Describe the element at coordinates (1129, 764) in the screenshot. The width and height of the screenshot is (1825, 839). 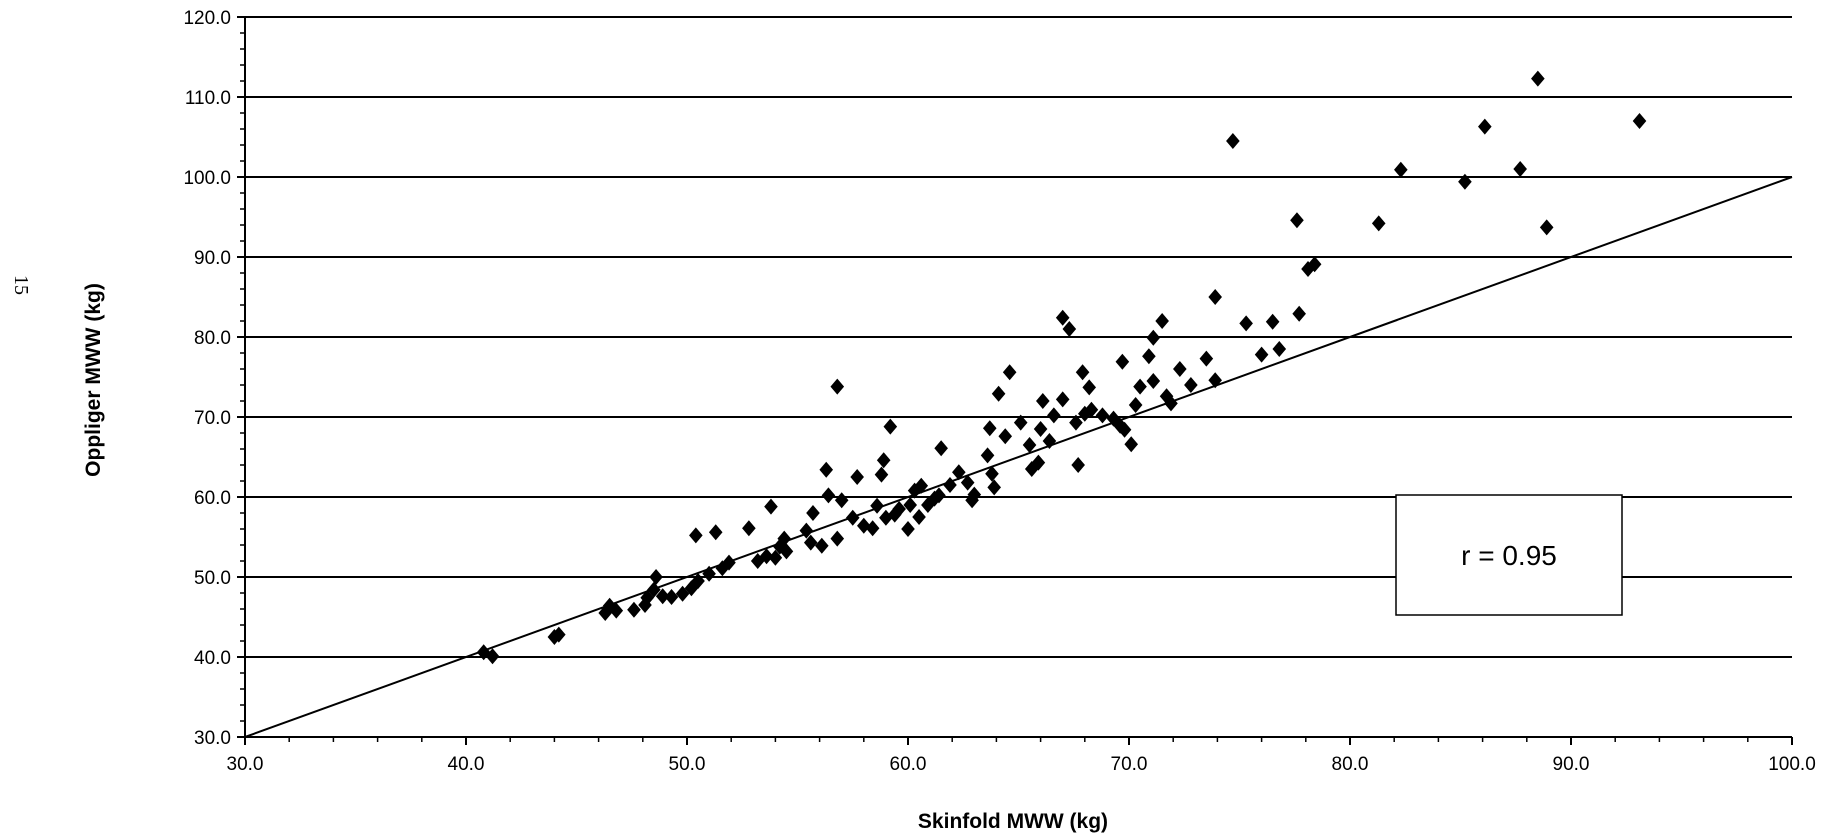
I see `x-tick-label: 70.0` at that location.